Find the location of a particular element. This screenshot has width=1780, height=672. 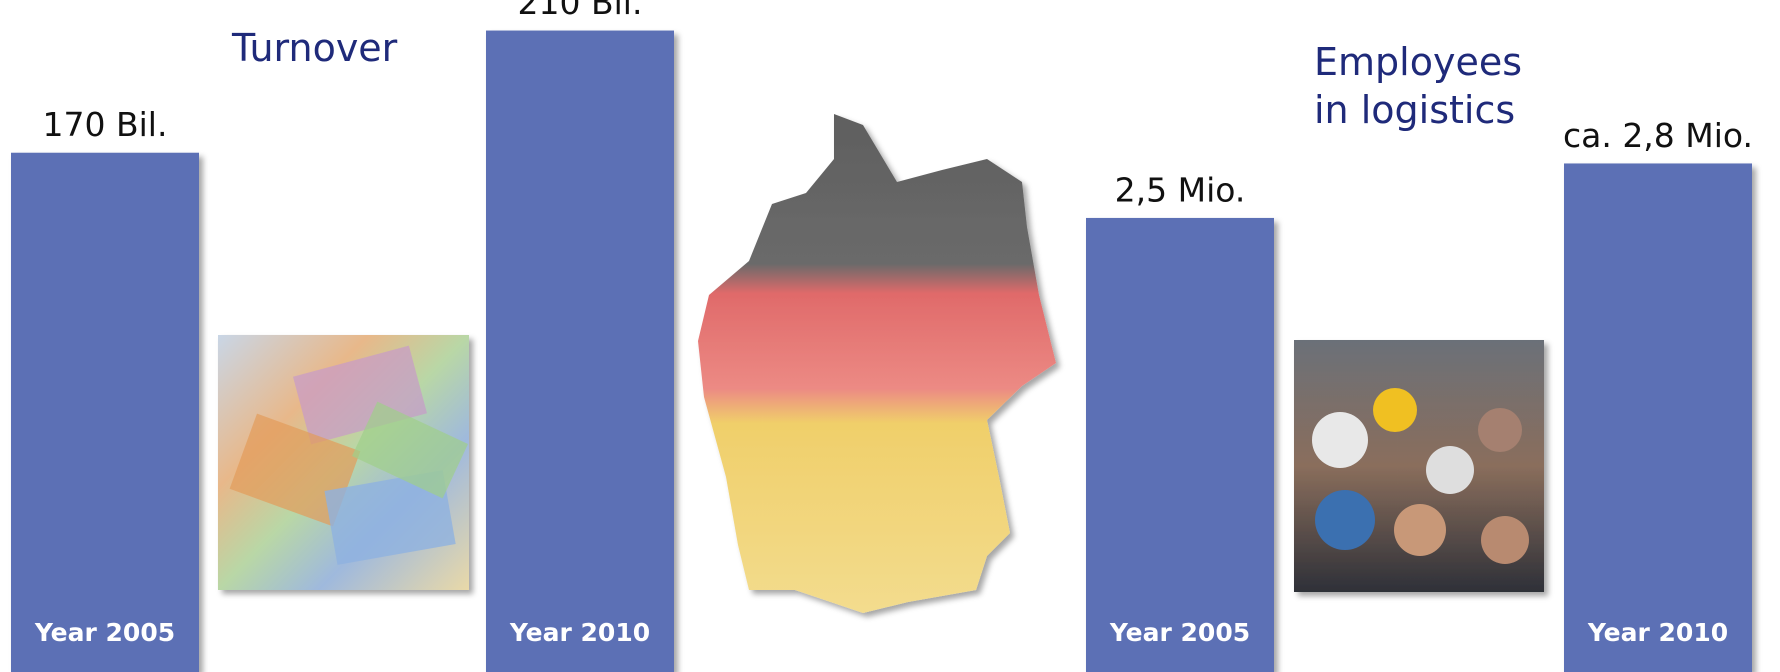

chart-title: Turnover is located at coordinates (315, 48).